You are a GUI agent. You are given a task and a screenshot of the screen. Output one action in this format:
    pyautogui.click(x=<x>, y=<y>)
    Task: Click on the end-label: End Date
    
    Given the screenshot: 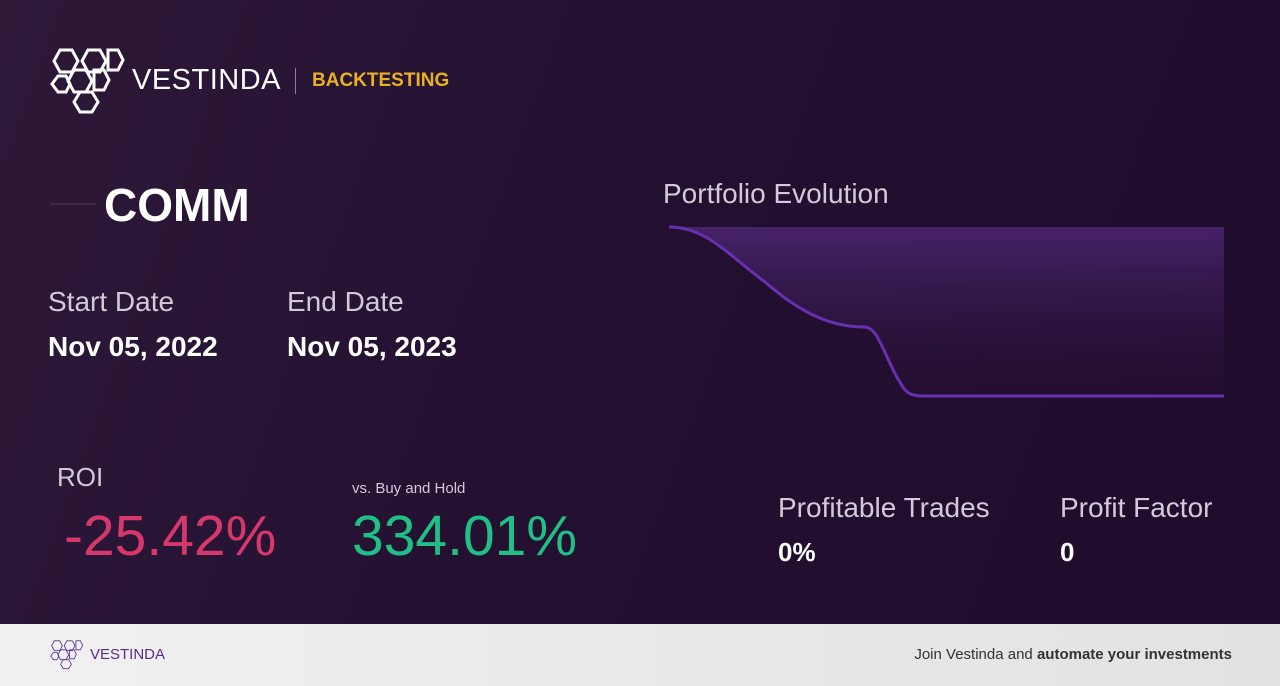 What is the action you would take?
    pyautogui.click(x=345, y=301)
    